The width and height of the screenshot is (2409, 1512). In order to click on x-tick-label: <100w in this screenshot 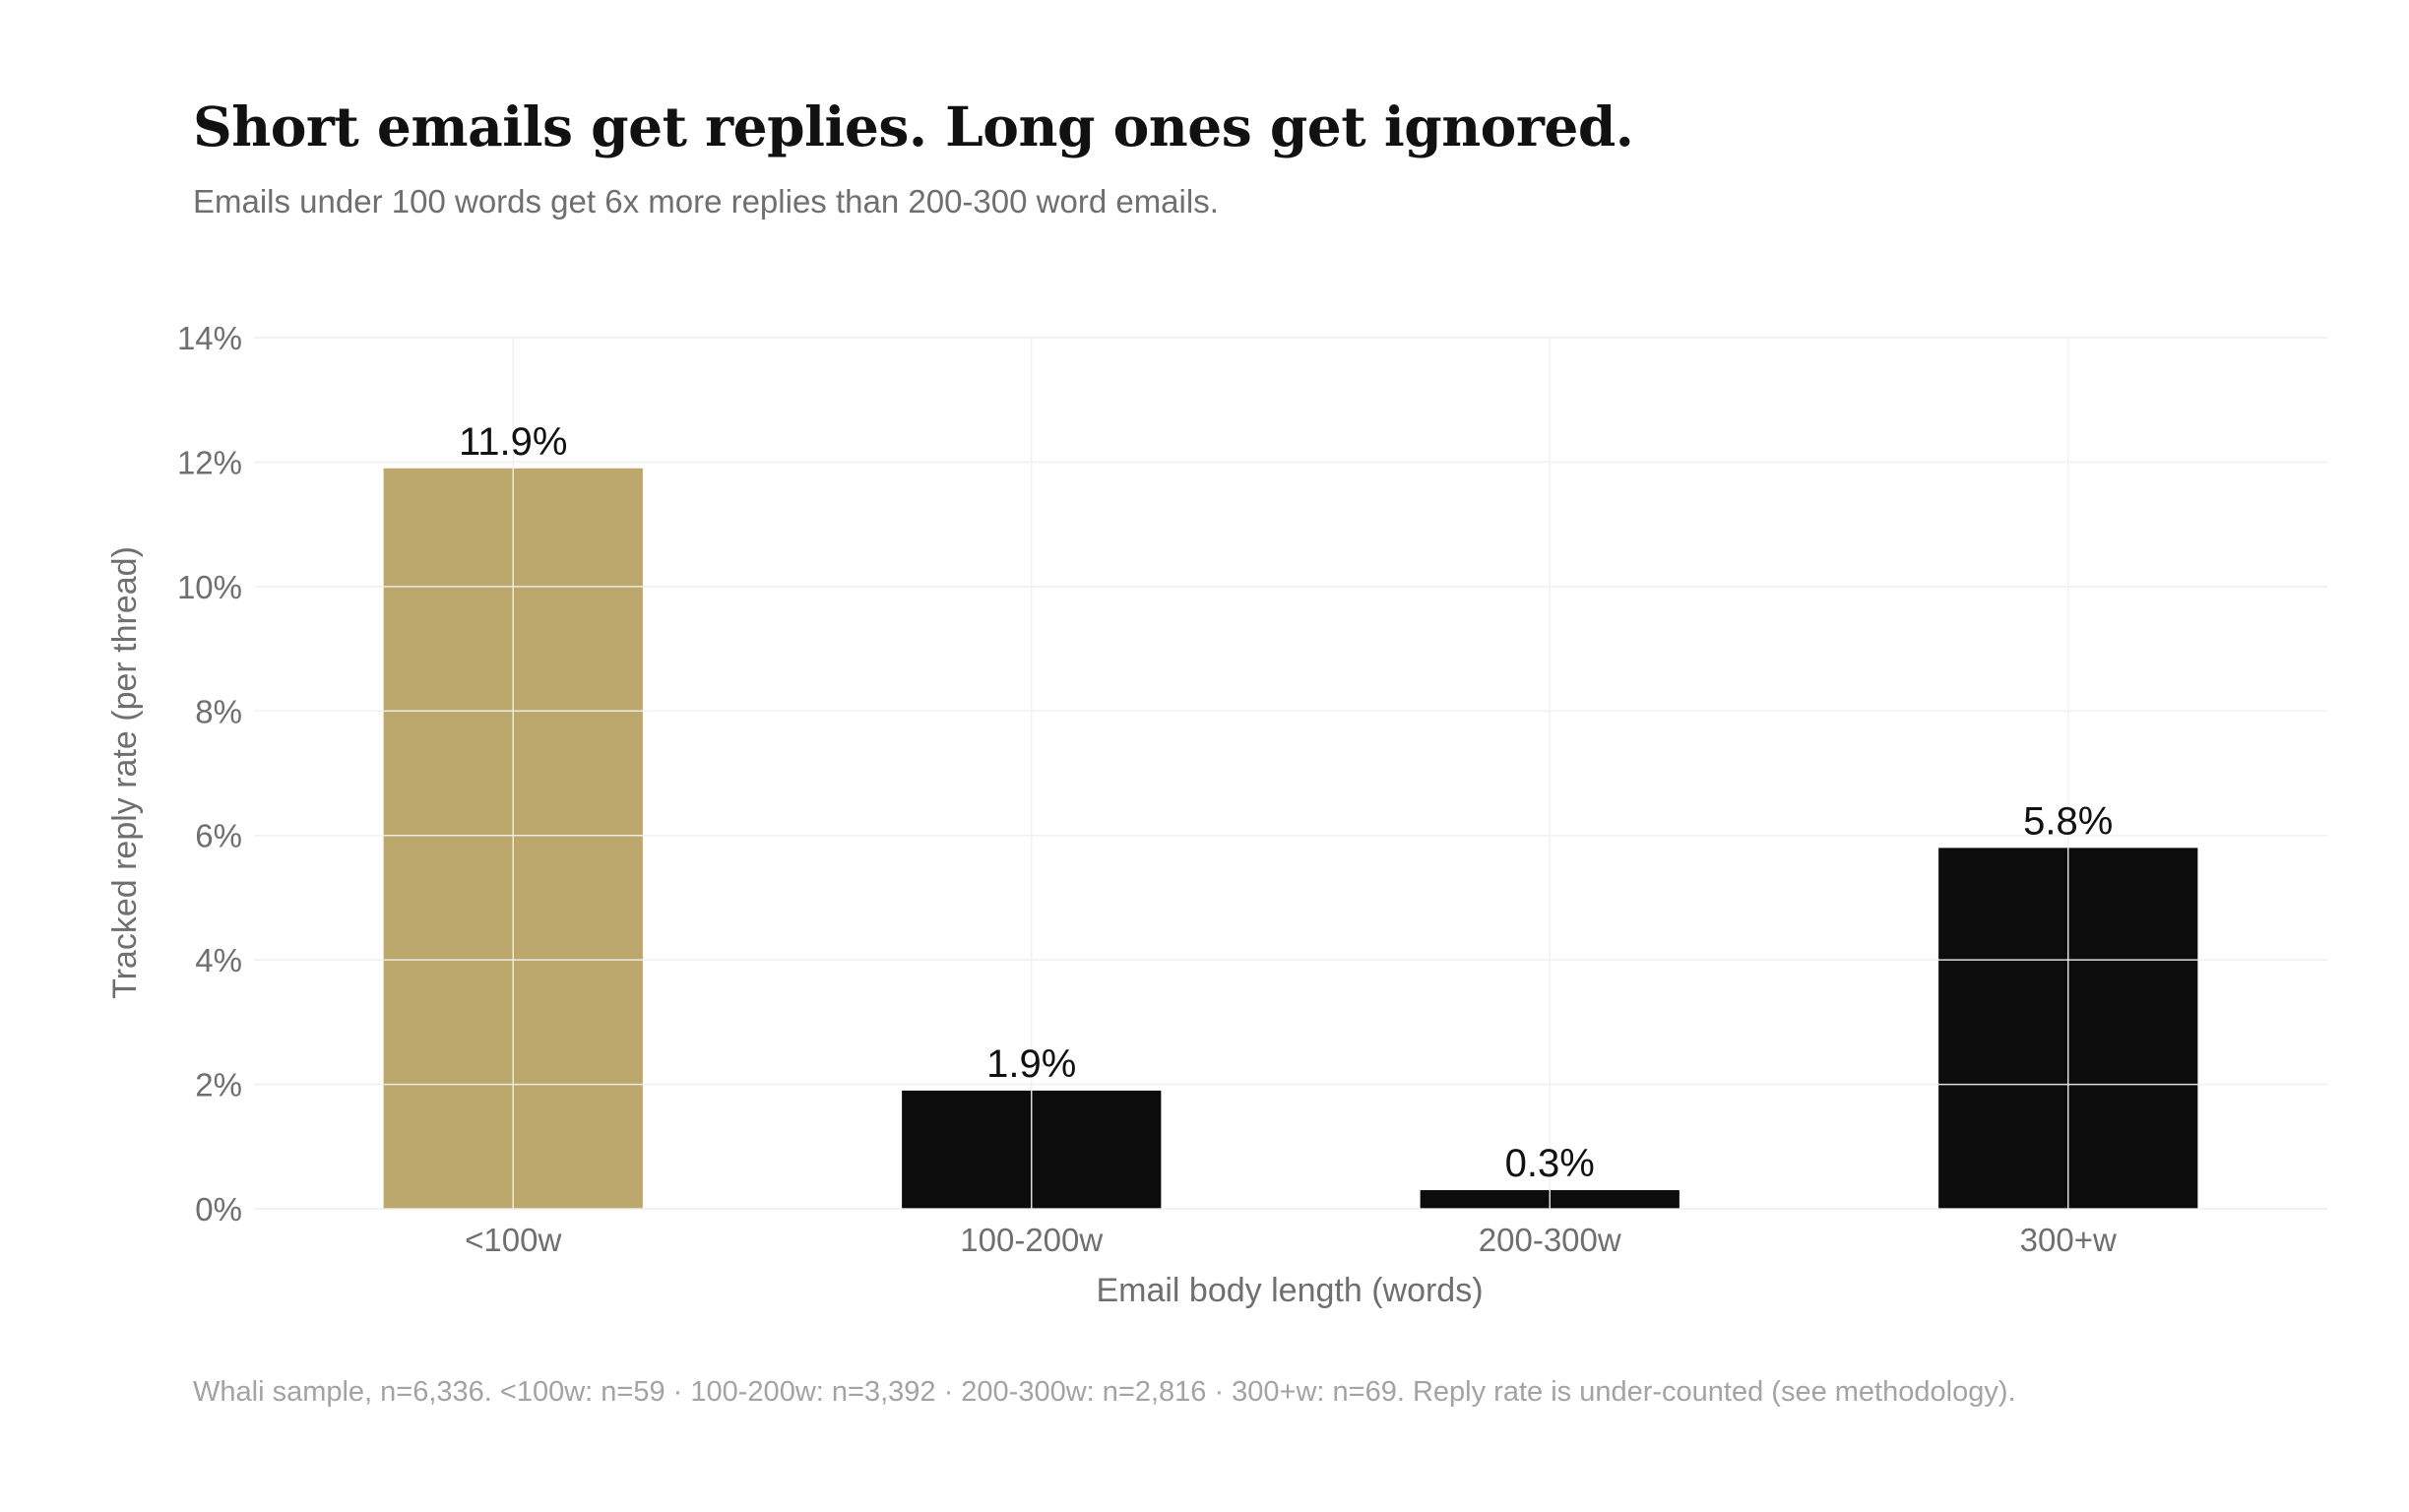, I will do `click(513, 1240)`.